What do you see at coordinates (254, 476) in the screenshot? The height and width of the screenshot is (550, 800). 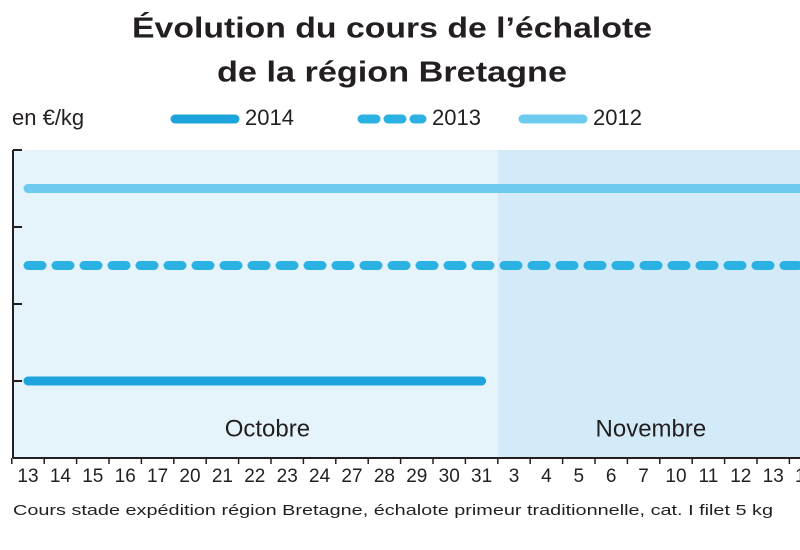 I see `x-tick-label: 22` at bounding box center [254, 476].